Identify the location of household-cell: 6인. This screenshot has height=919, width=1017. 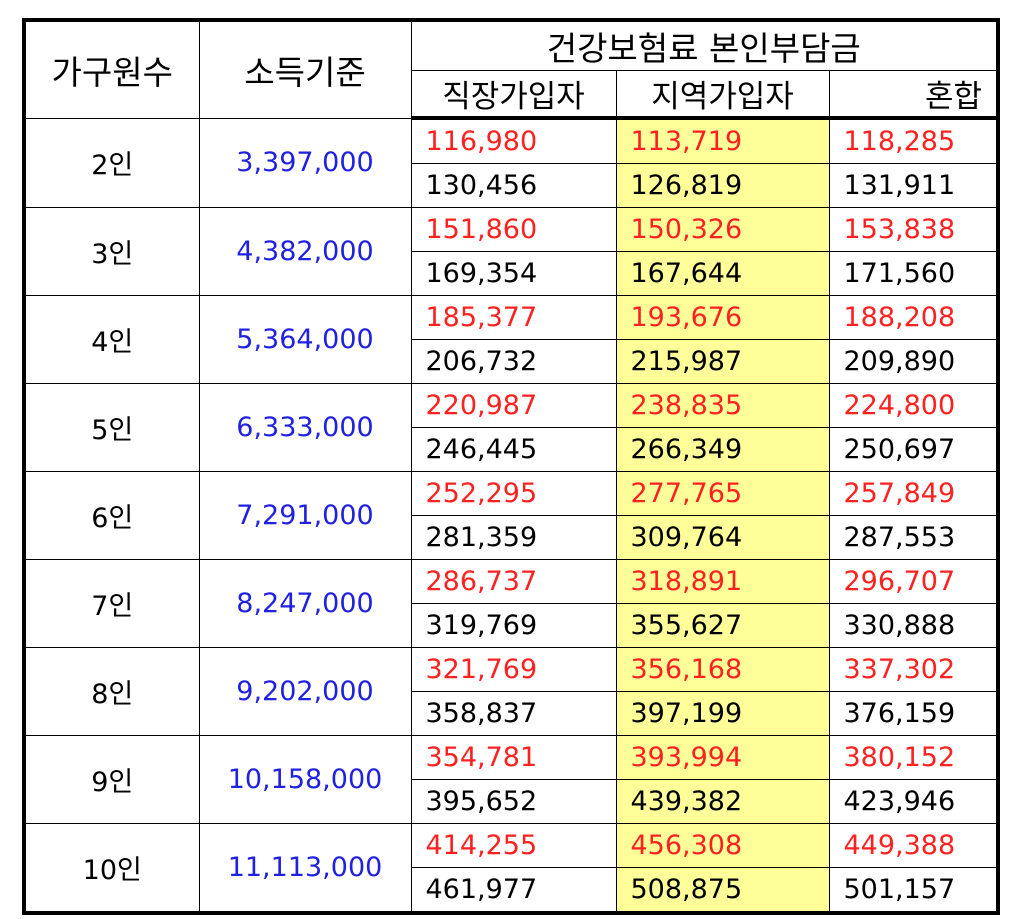
(111, 515).